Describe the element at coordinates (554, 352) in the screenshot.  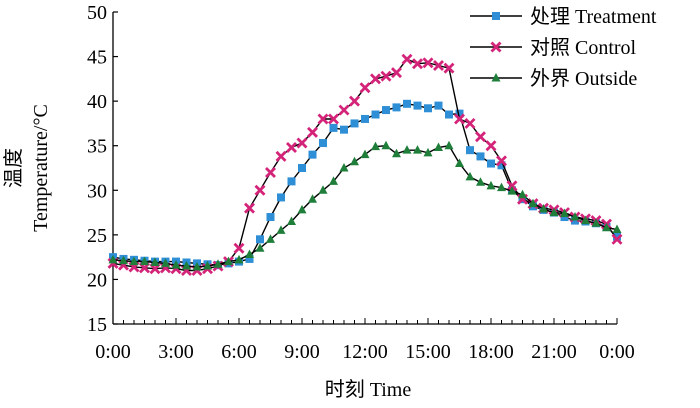
I see `x-tick-label: 21:00` at that location.